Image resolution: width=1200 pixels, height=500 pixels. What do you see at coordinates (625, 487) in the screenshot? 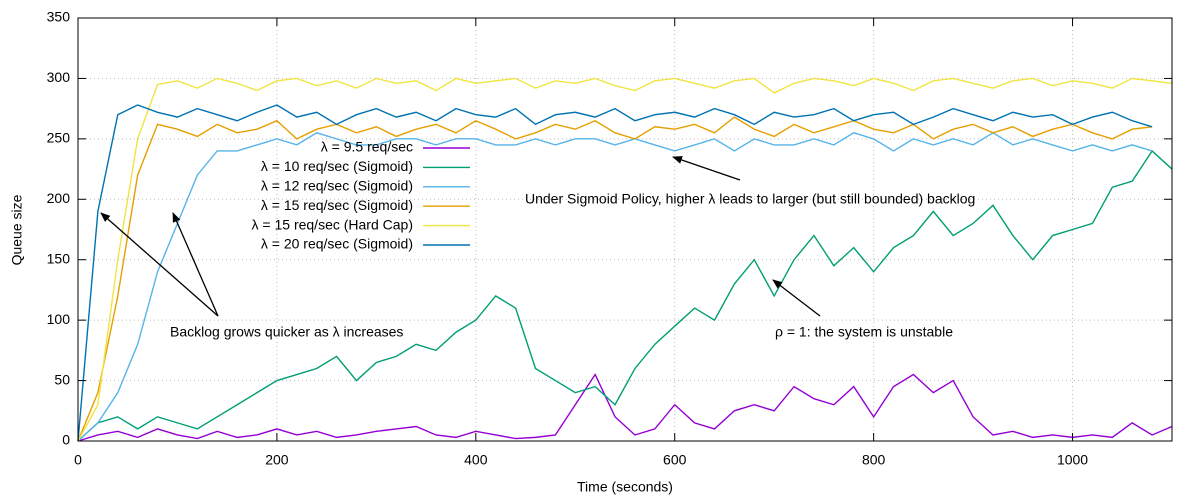
I see `x-axis-label: Time (seconds)` at bounding box center [625, 487].